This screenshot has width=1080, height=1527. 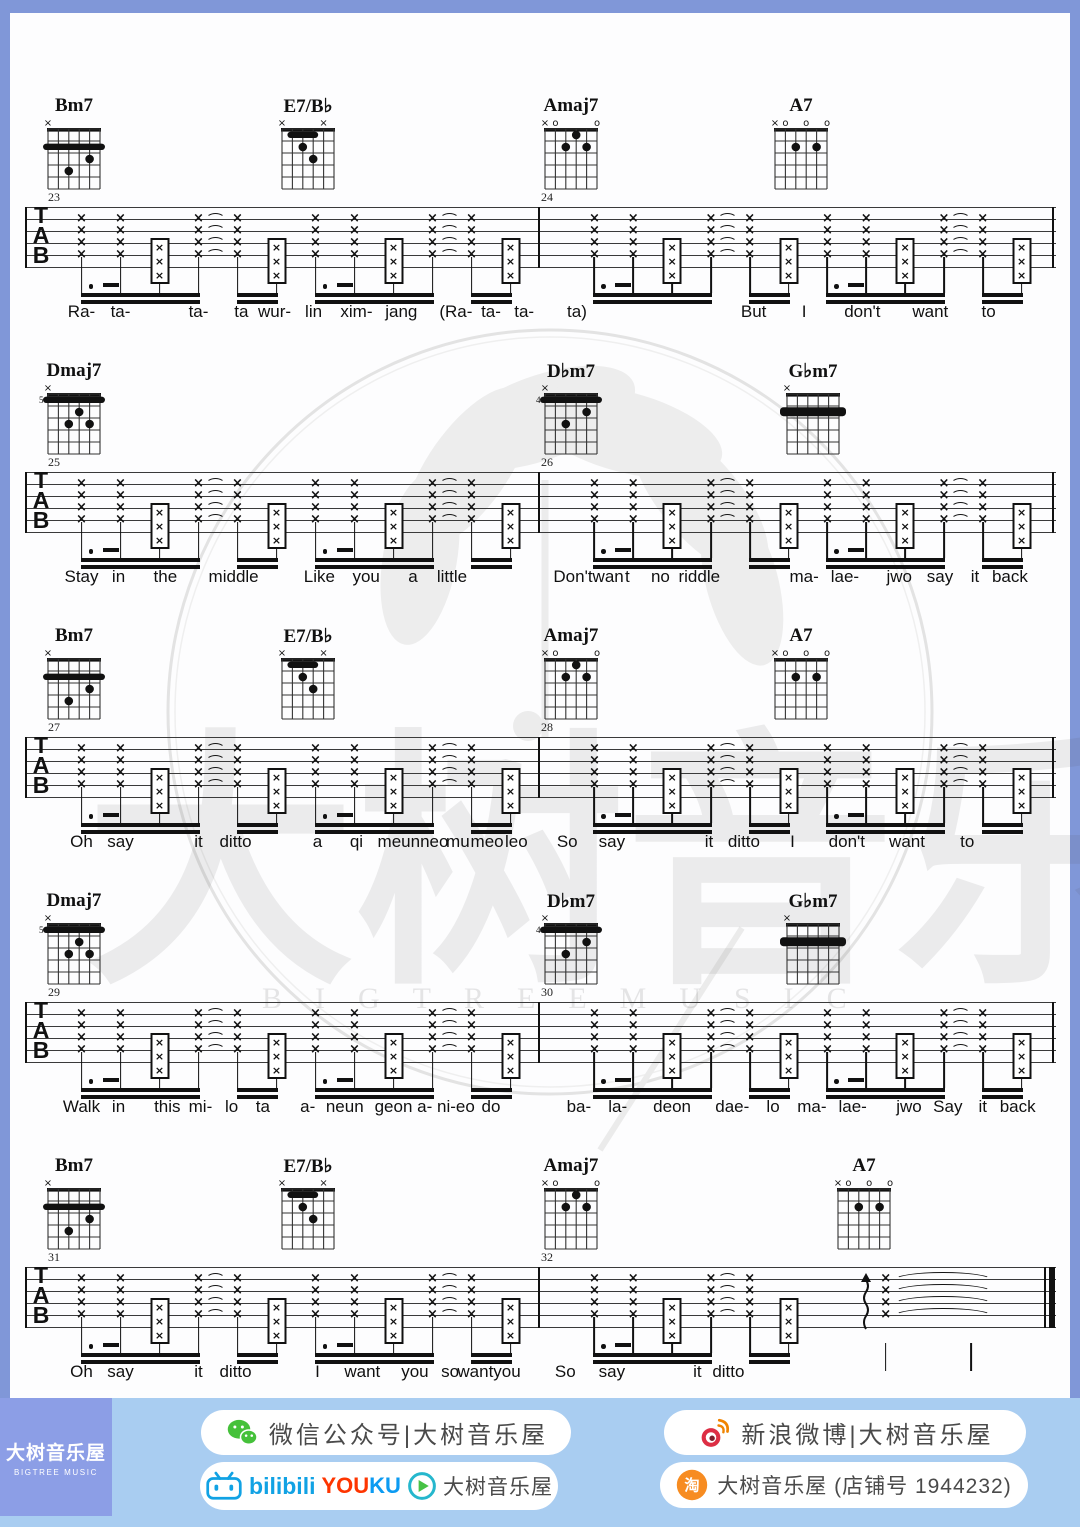 I want to click on chord-name: A7, so click(x=864, y=1165).